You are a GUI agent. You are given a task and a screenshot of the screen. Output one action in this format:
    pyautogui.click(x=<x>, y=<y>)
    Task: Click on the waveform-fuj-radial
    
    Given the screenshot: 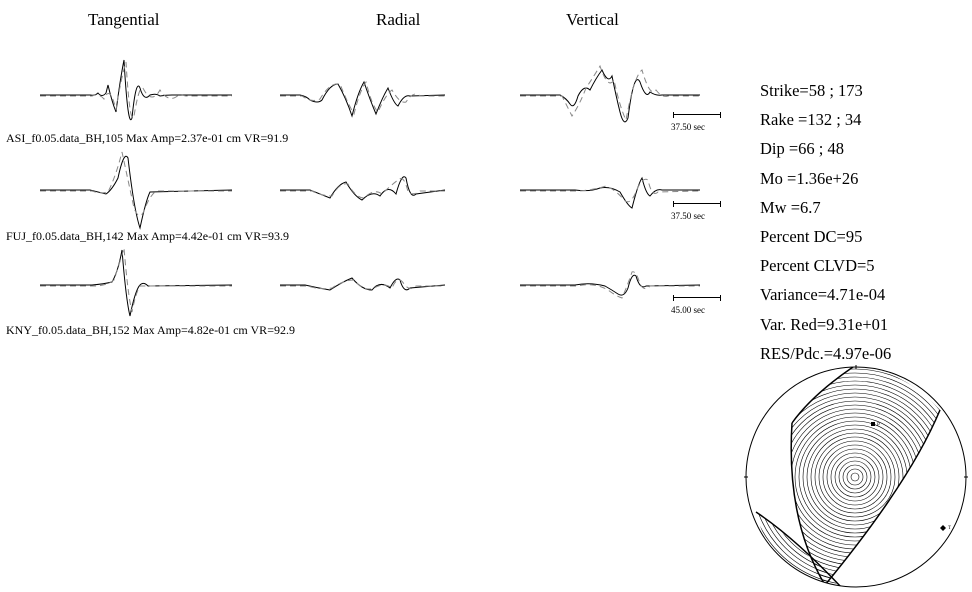 What is the action you would take?
    pyautogui.click(x=363, y=188)
    